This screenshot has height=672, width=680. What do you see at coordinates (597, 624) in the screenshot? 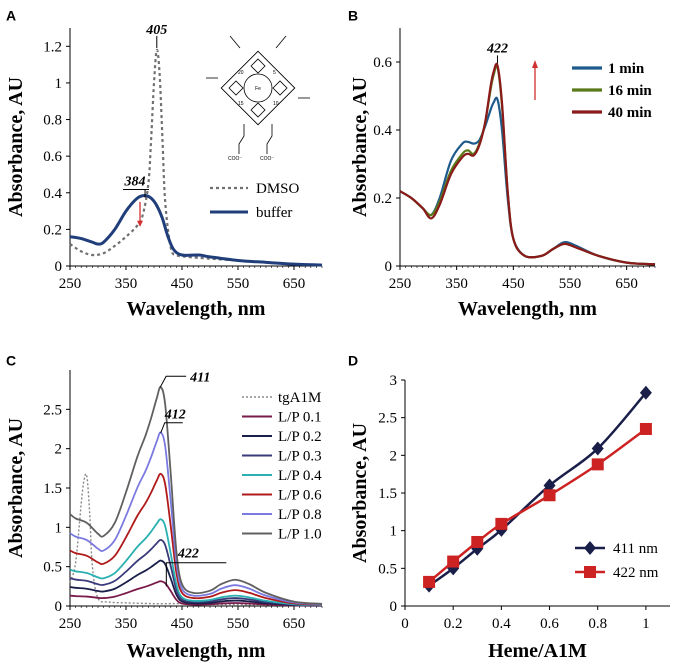
I see `x-tick-label: 0.8` at bounding box center [597, 624].